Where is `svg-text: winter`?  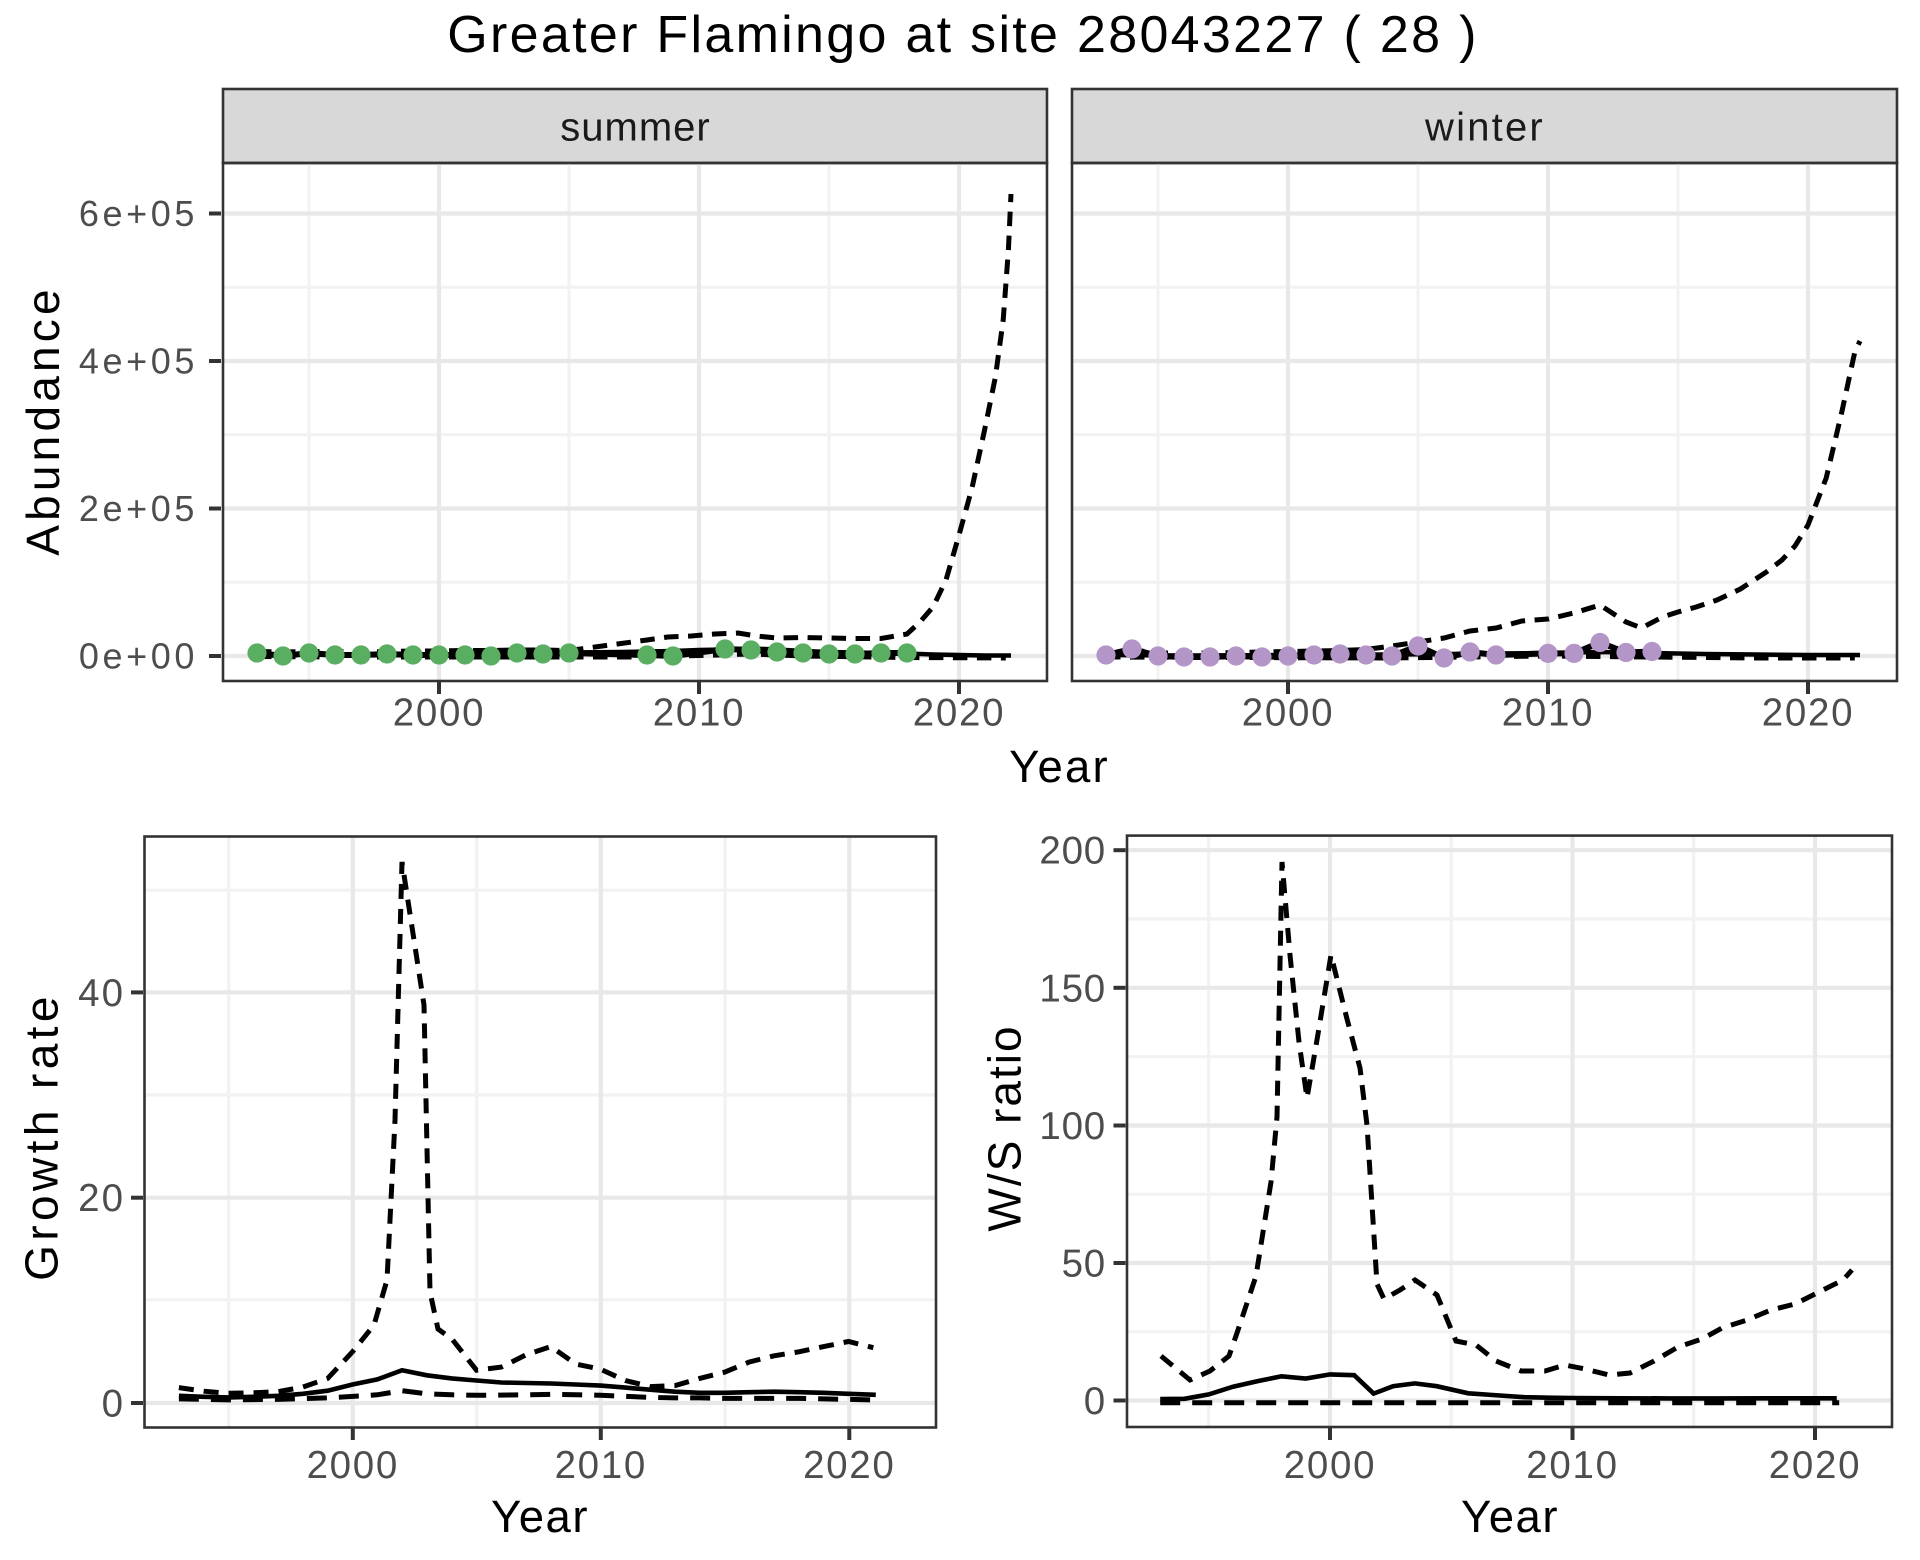
svg-text: winter is located at coordinates (1484, 128).